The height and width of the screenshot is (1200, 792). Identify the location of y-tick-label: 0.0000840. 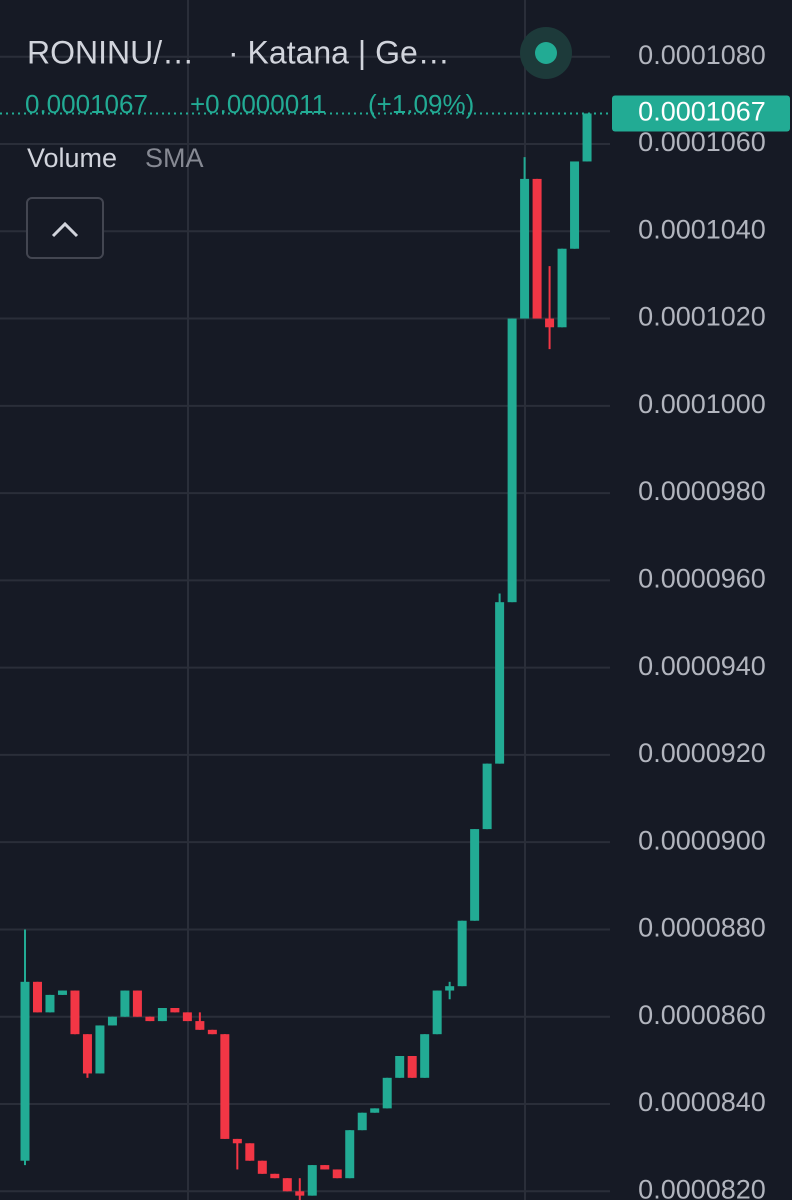
(702, 1102).